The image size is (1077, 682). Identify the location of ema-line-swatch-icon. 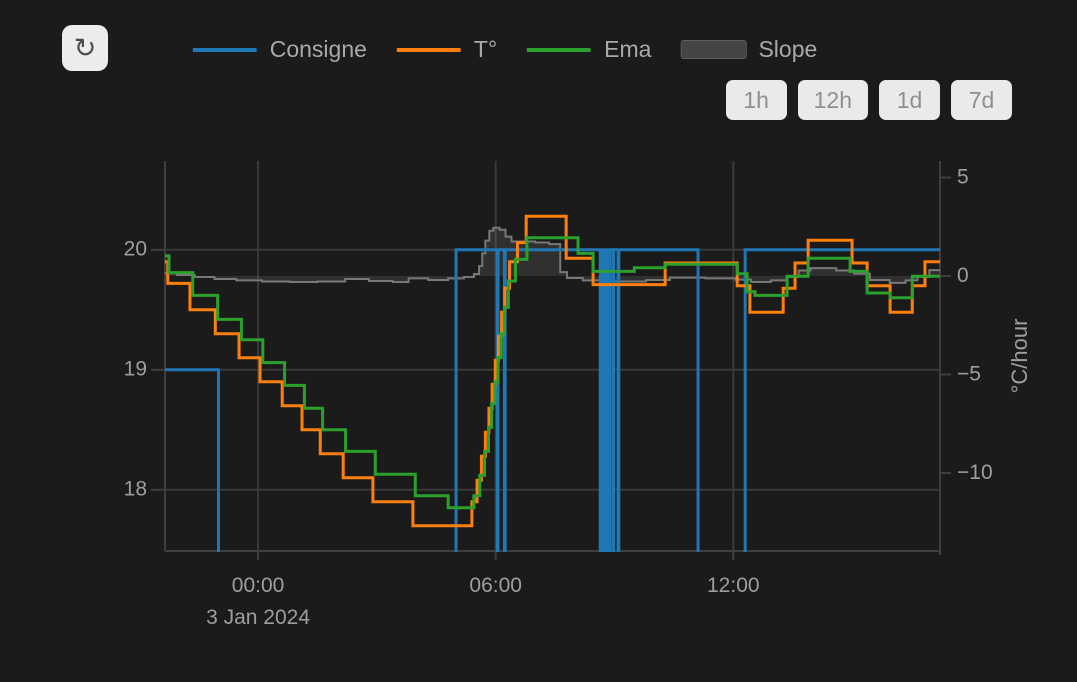
(559, 49).